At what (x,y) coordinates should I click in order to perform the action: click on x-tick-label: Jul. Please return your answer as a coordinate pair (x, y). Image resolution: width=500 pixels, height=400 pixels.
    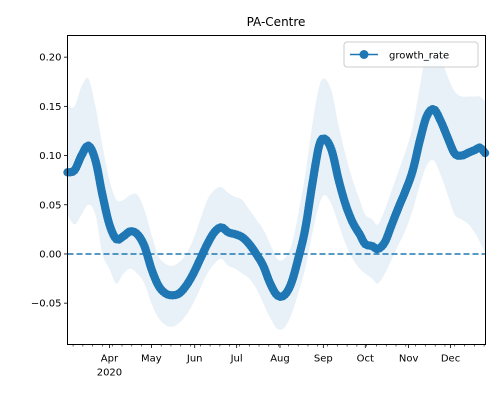
    Looking at the image, I should click on (236, 359).